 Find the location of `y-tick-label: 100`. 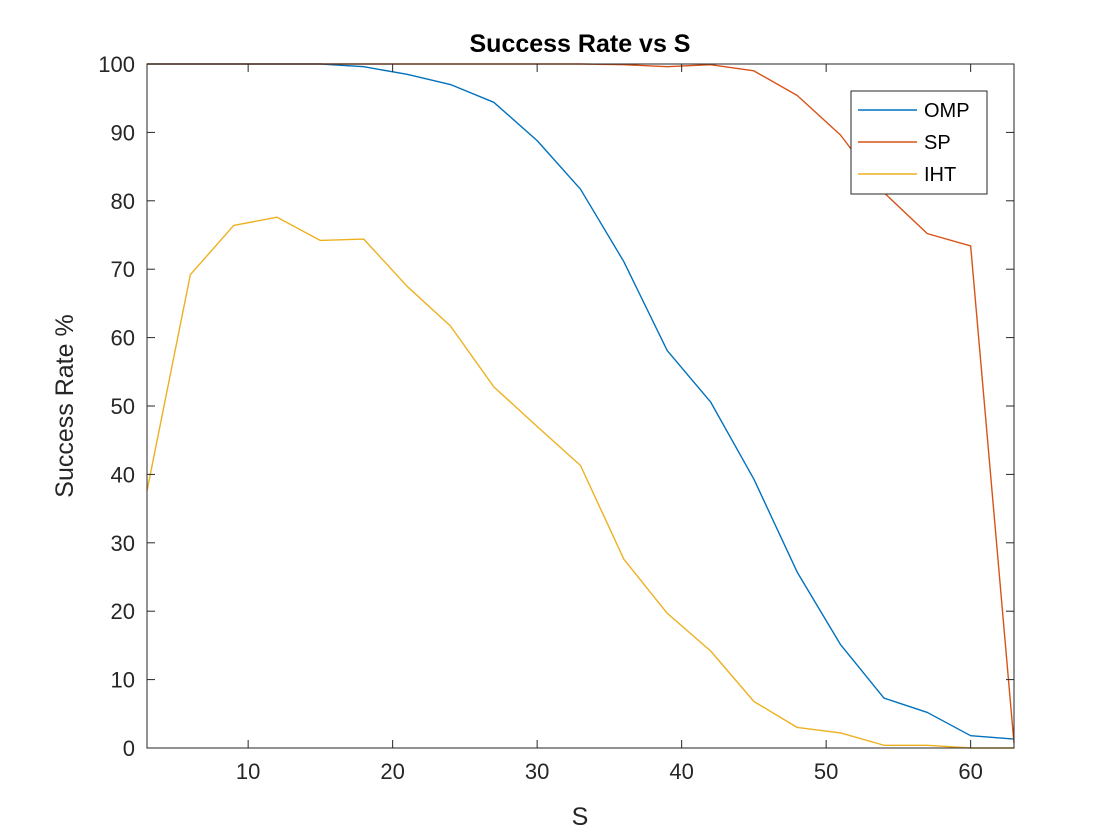

y-tick-label: 100 is located at coordinates (116, 64).